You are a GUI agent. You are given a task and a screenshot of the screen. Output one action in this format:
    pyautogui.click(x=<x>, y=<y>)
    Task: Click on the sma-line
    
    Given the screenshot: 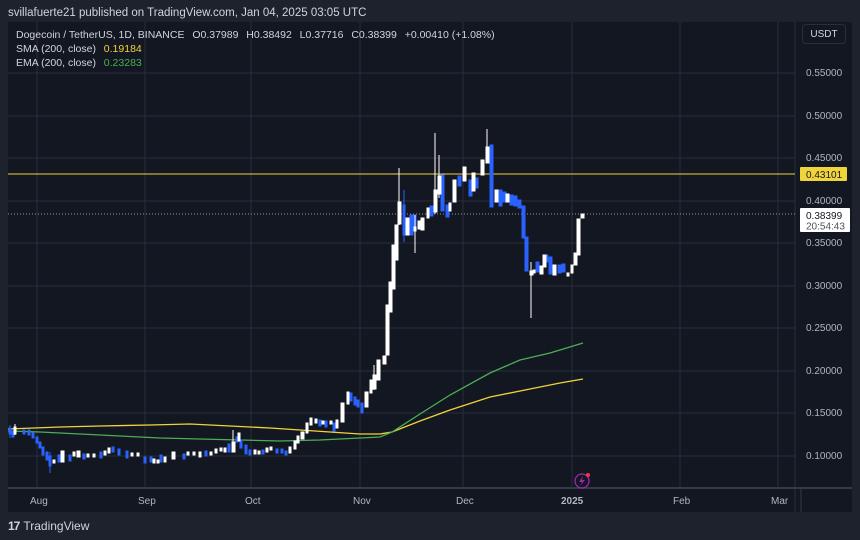 What is the action you would take?
    pyautogui.click(x=295, y=406)
    